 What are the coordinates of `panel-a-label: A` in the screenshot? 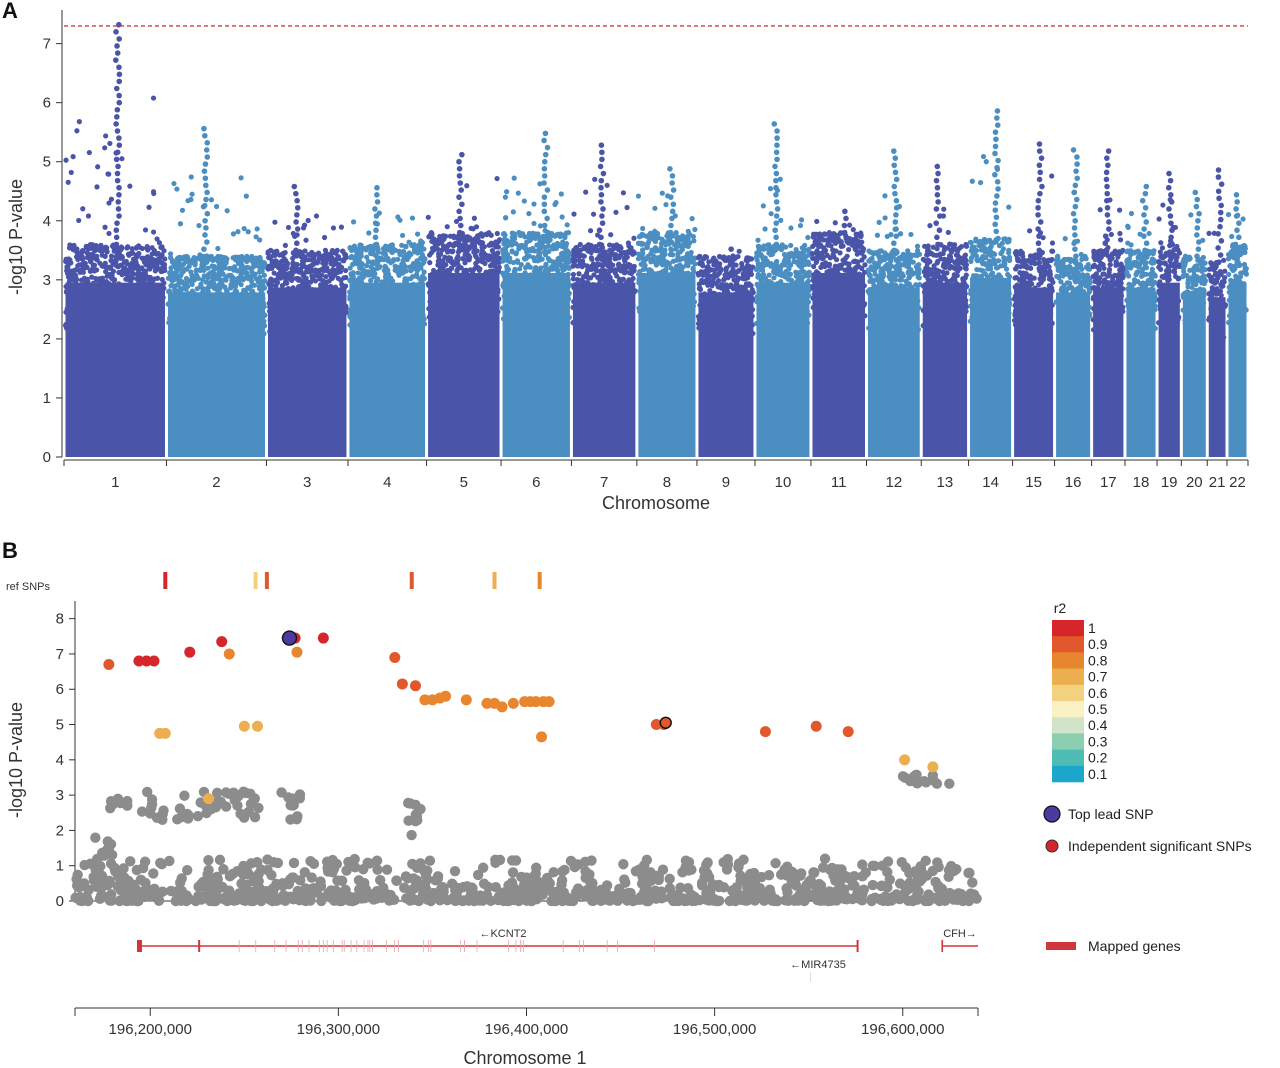 It's located at (10, 11).